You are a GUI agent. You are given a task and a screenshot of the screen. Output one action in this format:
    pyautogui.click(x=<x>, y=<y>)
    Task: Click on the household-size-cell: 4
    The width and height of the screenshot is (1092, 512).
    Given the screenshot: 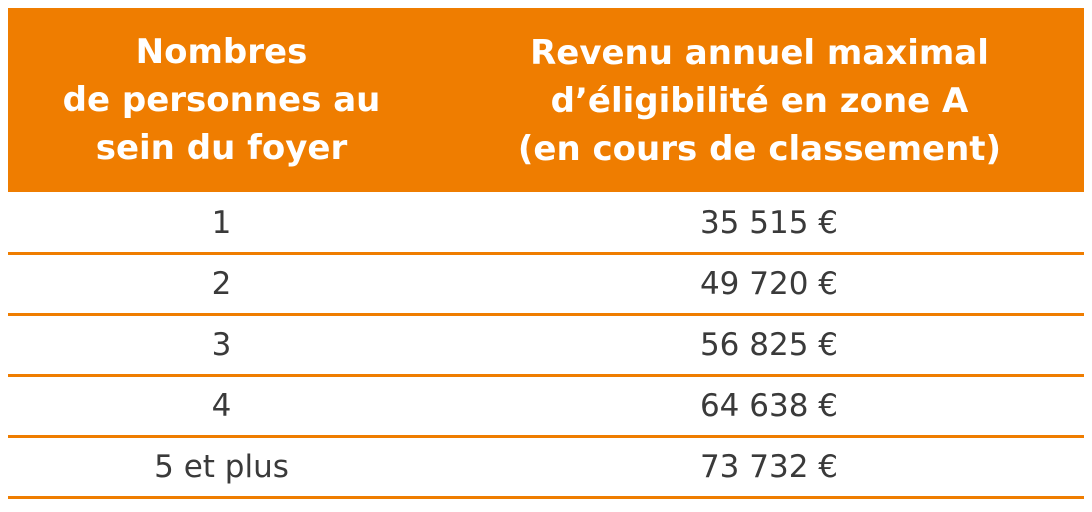 What is the action you would take?
    pyautogui.click(x=221, y=406)
    